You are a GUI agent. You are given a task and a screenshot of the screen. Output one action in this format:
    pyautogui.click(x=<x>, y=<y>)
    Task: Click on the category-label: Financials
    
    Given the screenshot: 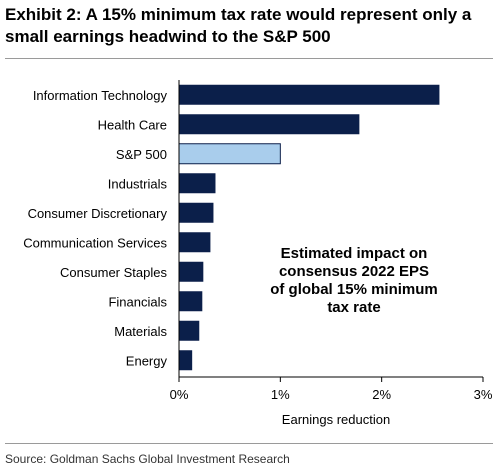 What is the action you would take?
    pyautogui.click(x=137, y=301)
    